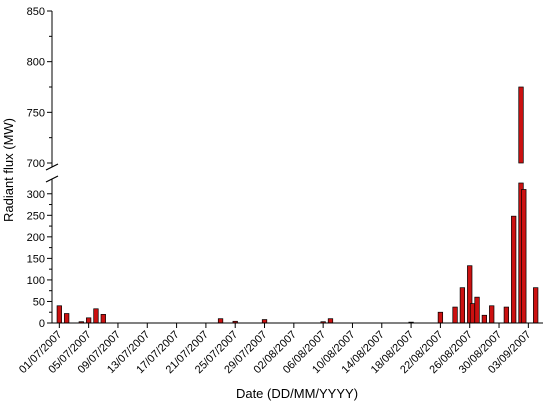 This screenshot has height=405, width=550. I want to click on y-tick-label: 100, so click(36, 281).